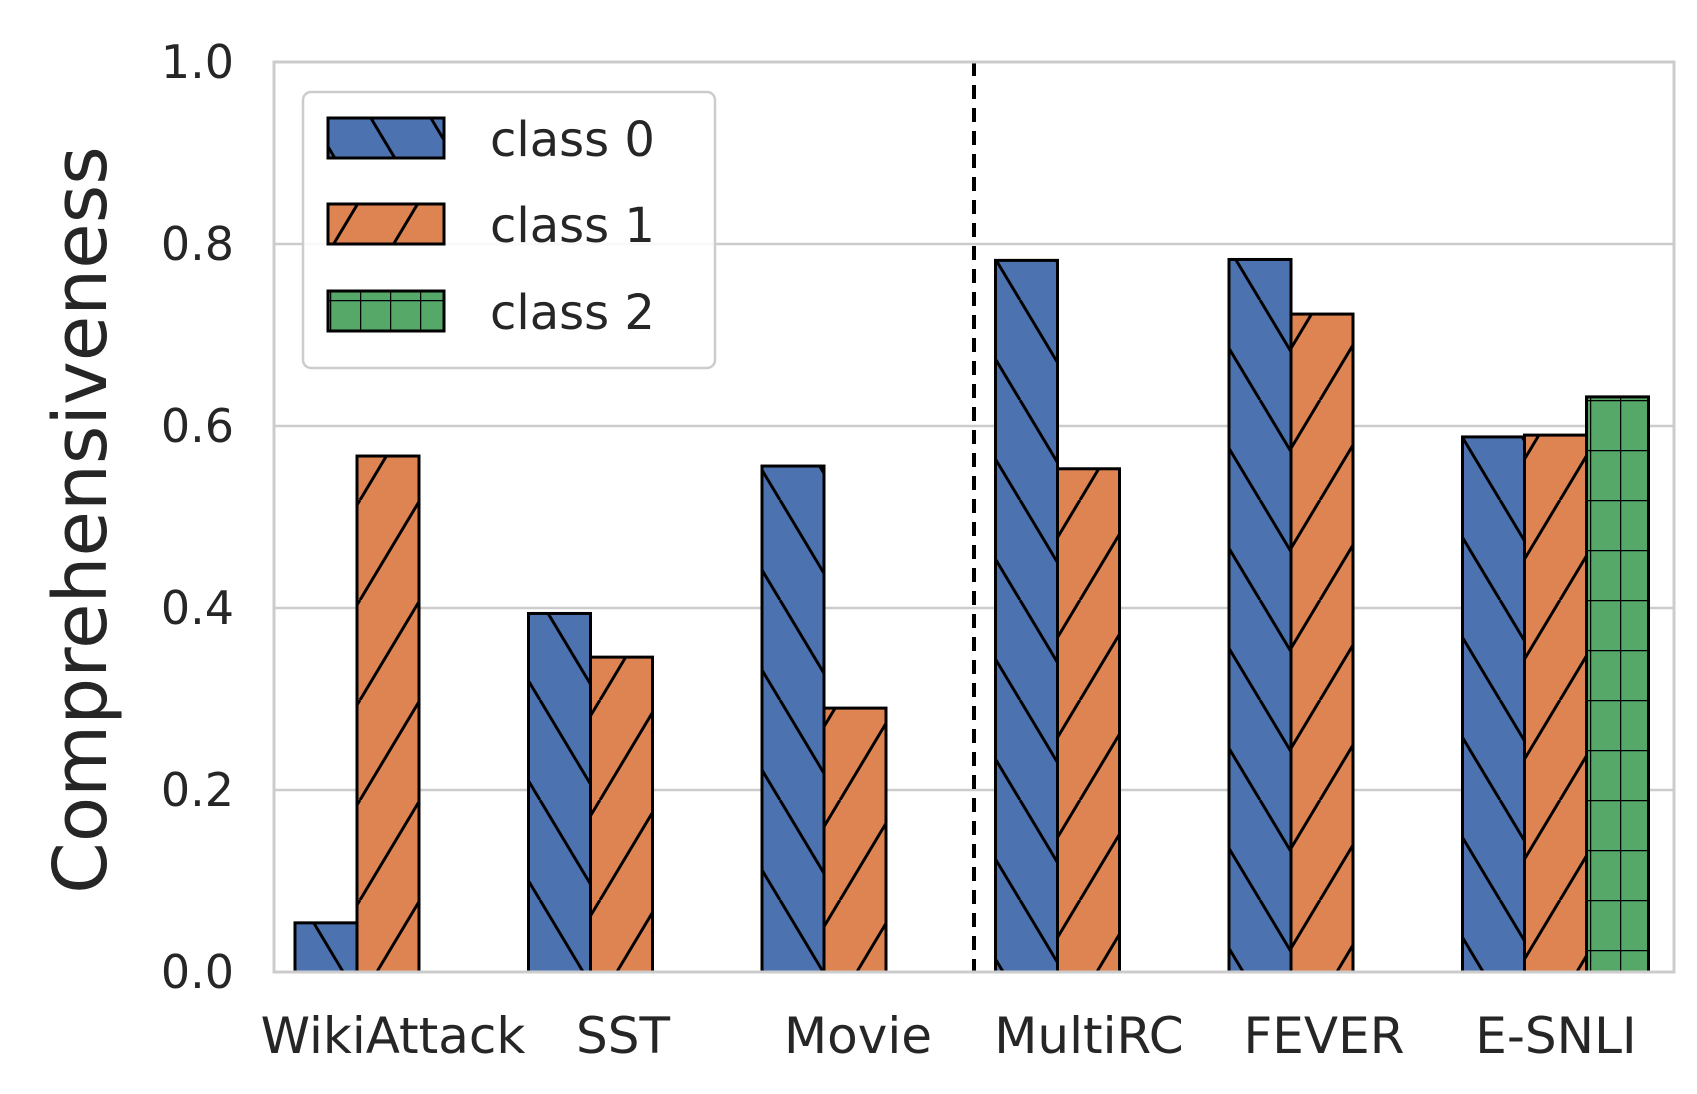 The image size is (1697, 1094). Describe the element at coordinates (197, 244) in the screenshot. I see `y-tick-label: 0.8` at that location.